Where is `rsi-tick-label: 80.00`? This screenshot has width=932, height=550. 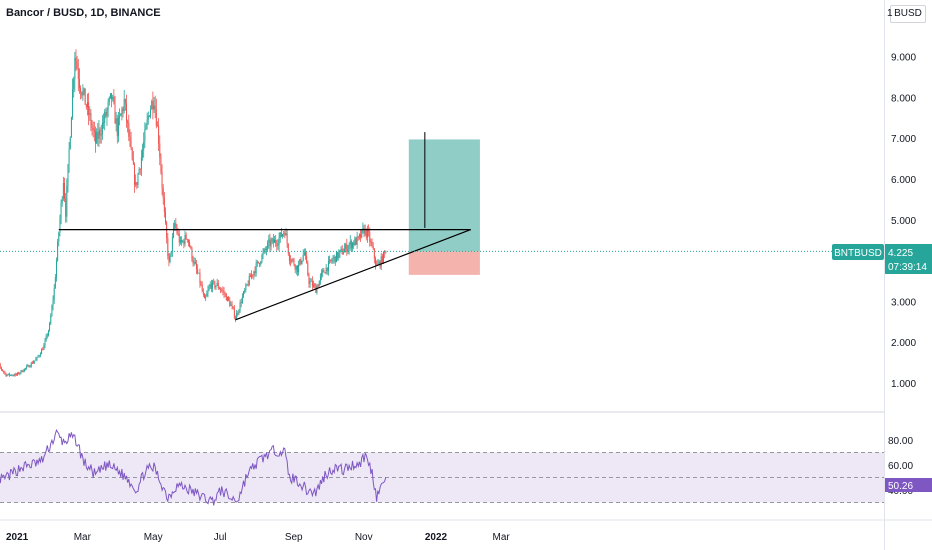
rsi-tick-label: 80.00 is located at coordinates (900, 441).